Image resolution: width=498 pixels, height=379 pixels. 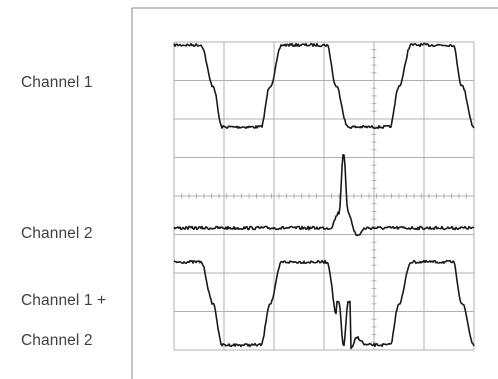 What do you see at coordinates (324, 304) in the screenshot?
I see `trace-sum` at bounding box center [324, 304].